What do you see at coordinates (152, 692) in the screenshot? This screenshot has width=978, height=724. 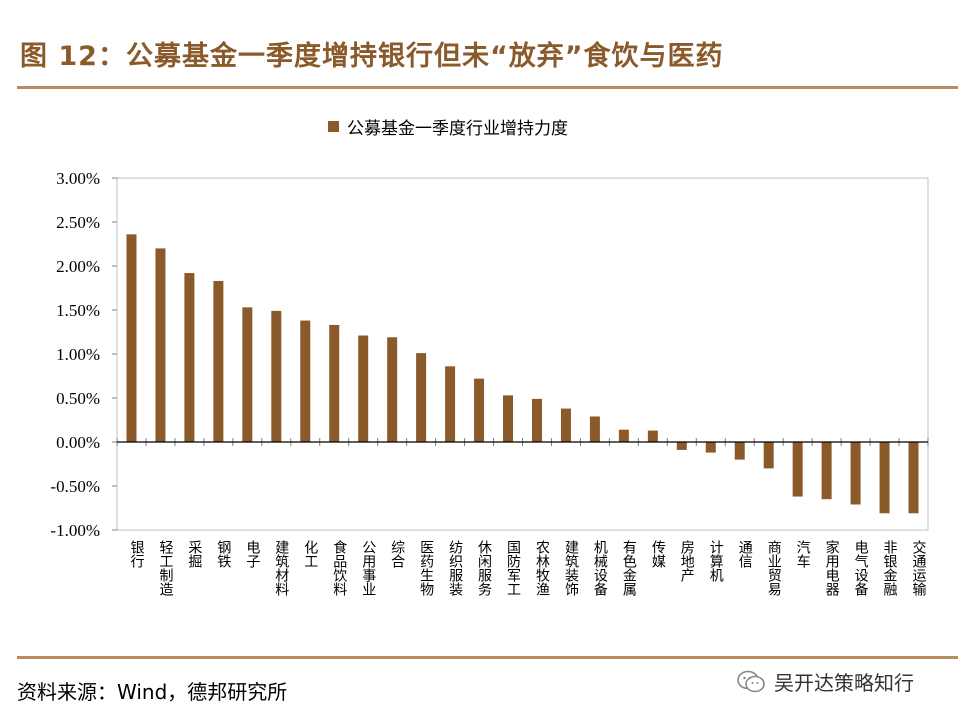 I see `source-note: 资料来源：Wind，德邦研究所` at bounding box center [152, 692].